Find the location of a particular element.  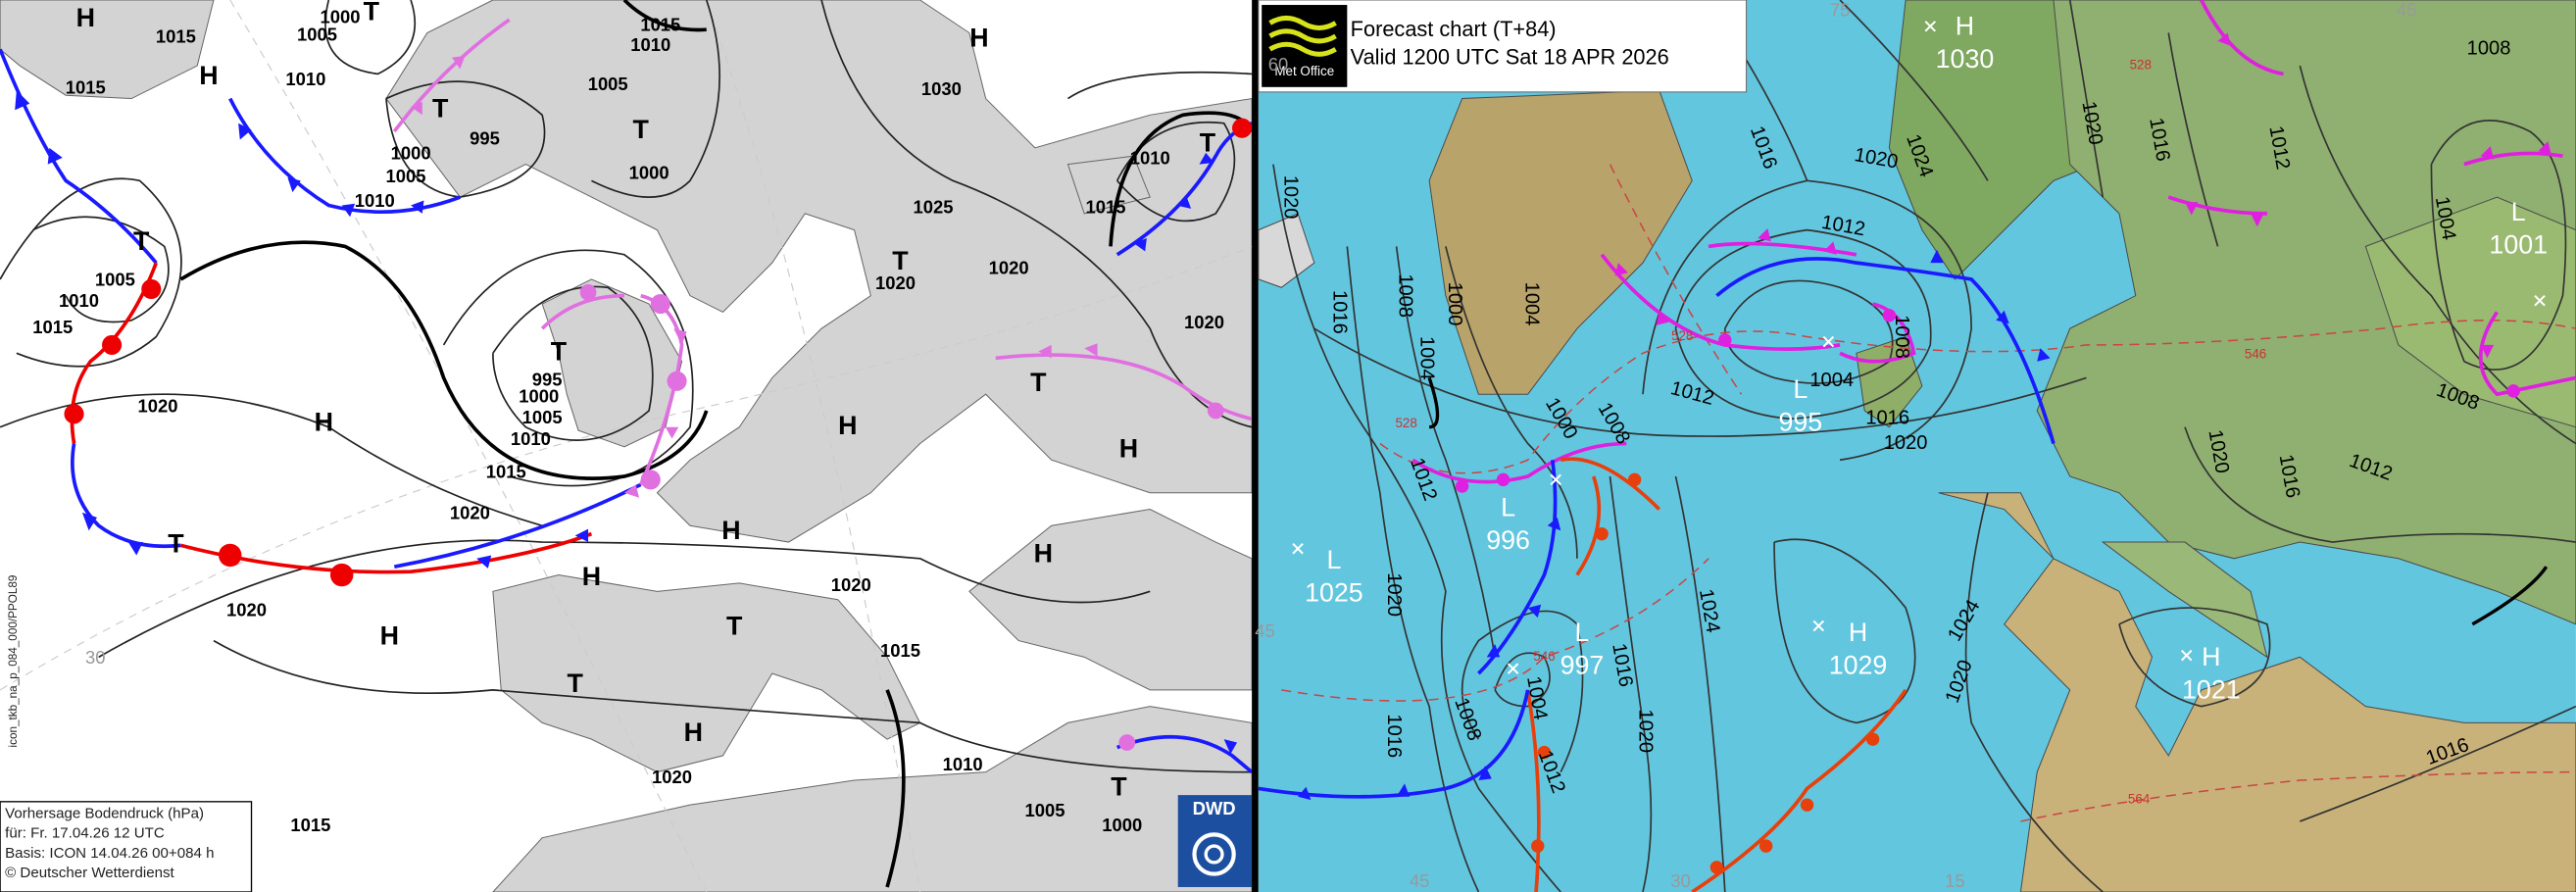

system-pressure: 995 is located at coordinates (1801, 421).